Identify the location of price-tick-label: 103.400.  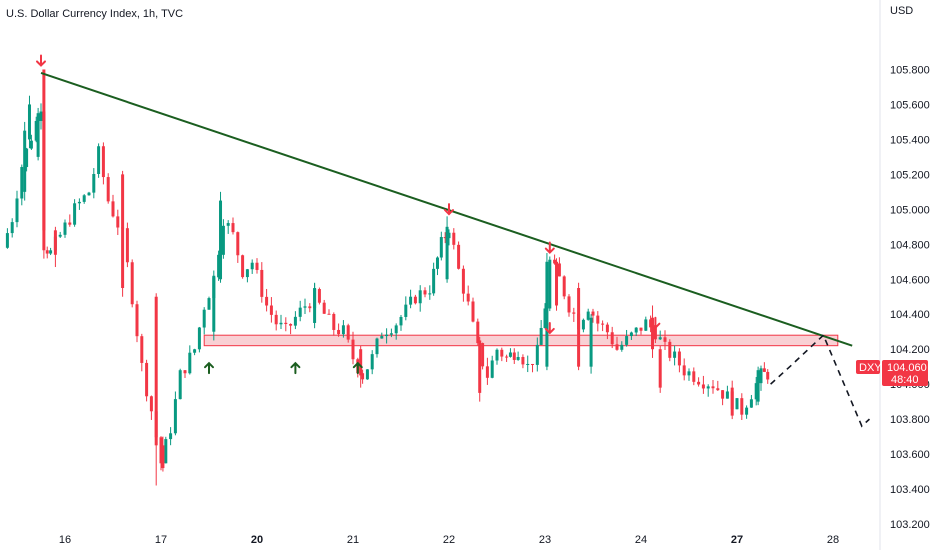
(910, 490).